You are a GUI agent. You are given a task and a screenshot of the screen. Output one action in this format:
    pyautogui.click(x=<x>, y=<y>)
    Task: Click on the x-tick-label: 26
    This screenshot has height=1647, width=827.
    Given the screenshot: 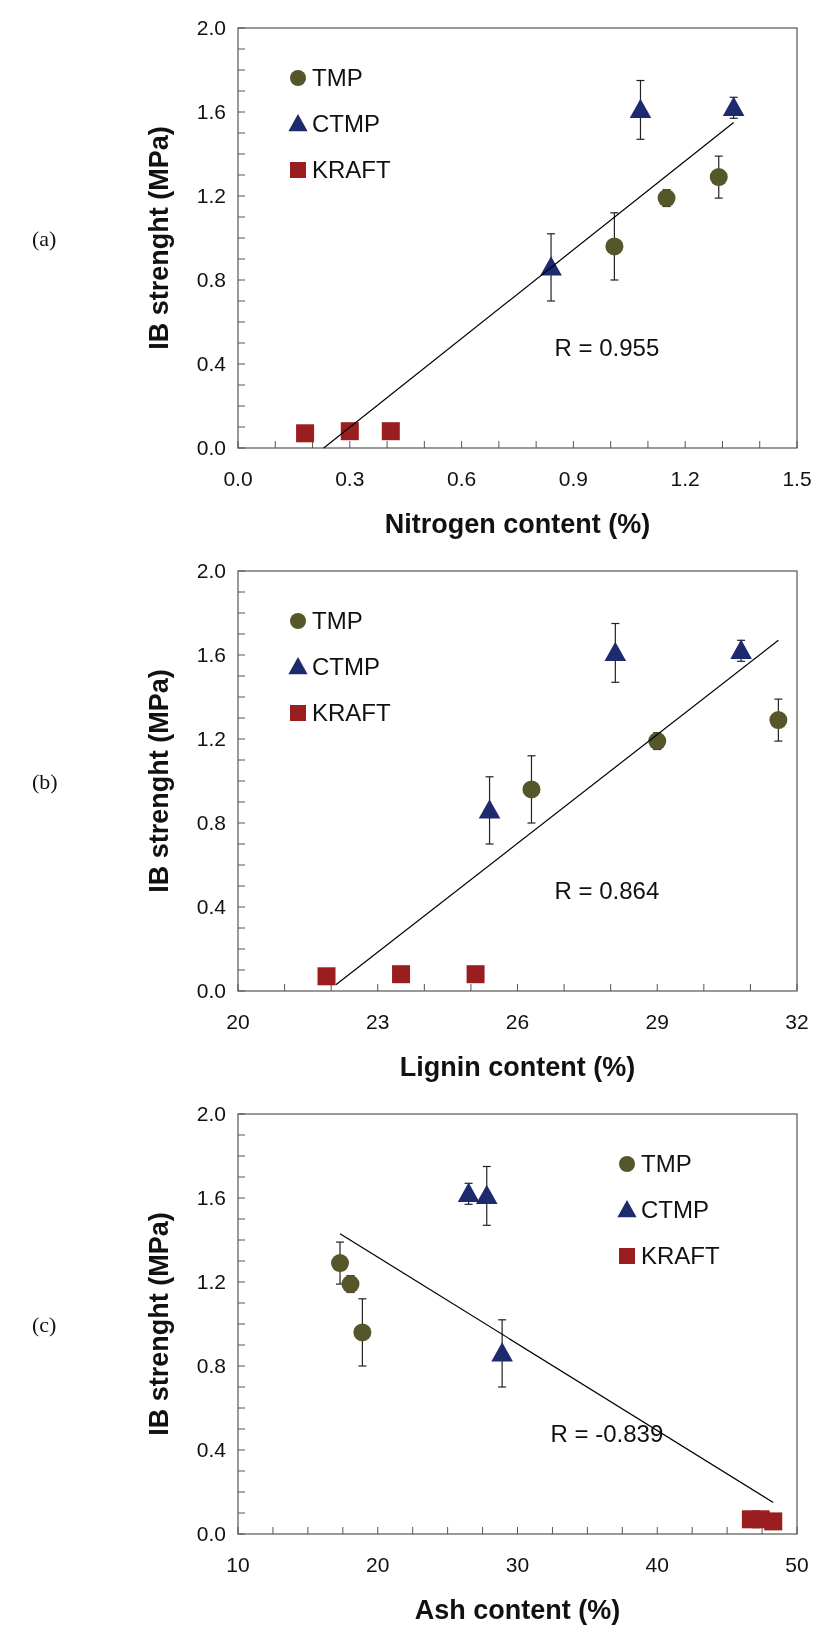 What is the action you would take?
    pyautogui.click(x=517, y=1021)
    